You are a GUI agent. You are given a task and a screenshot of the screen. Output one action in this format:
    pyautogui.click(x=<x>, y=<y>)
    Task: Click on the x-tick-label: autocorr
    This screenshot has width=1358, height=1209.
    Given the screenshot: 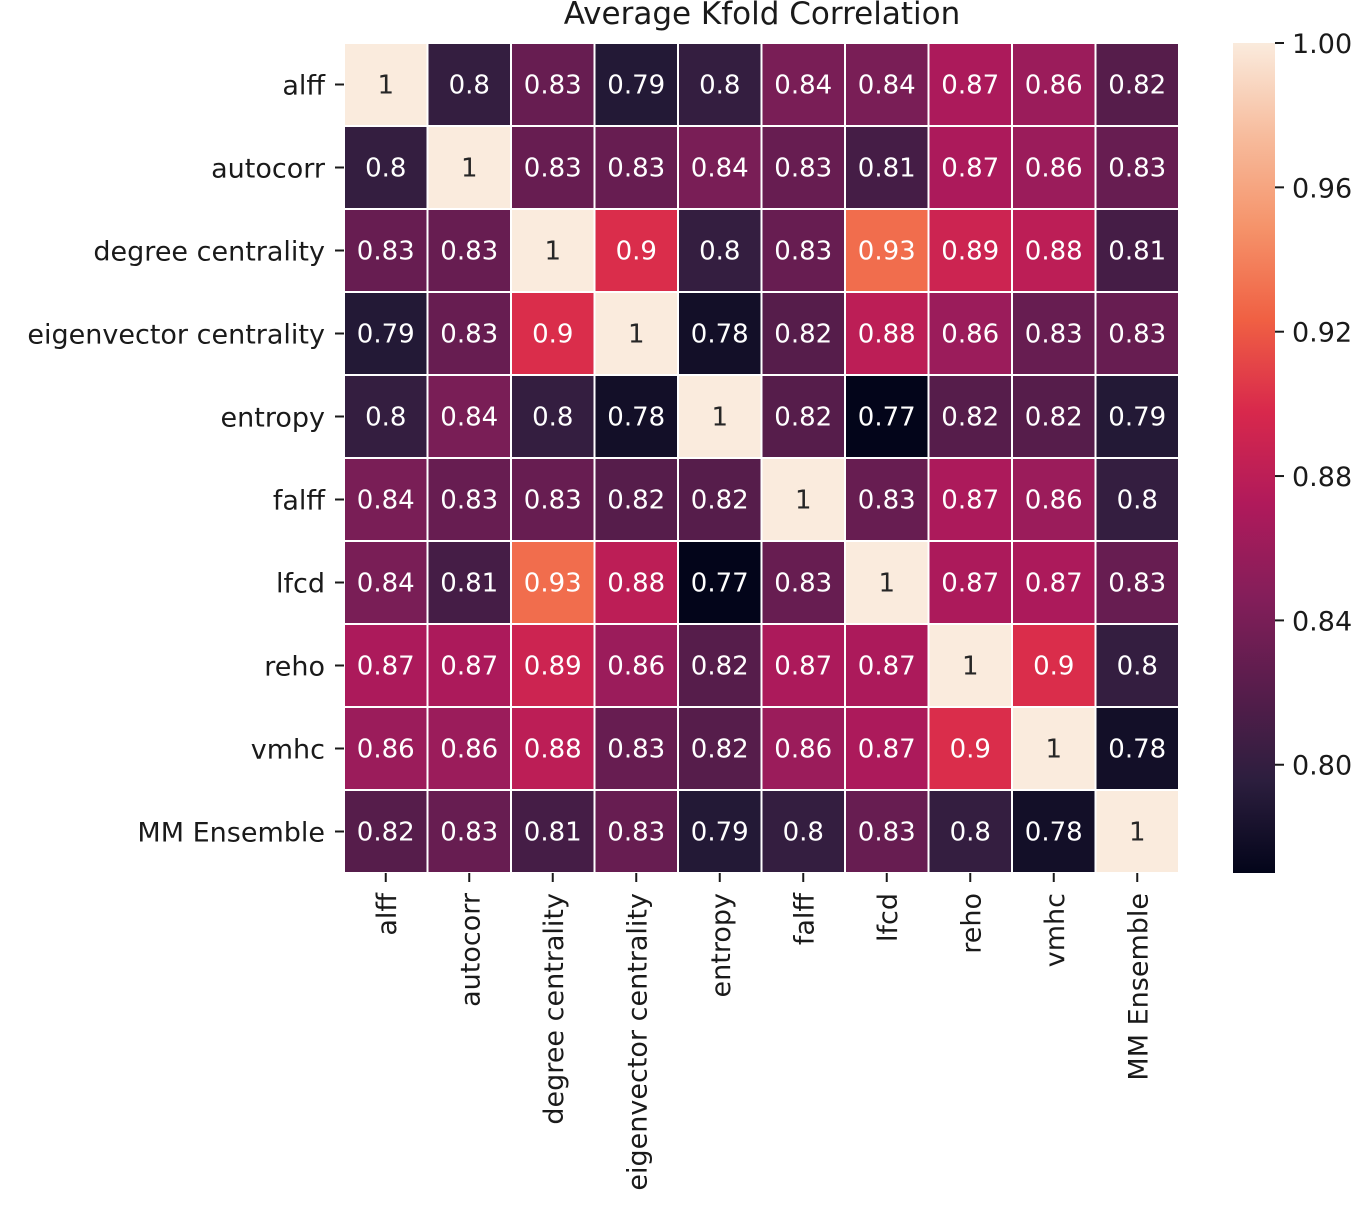 What is the action you would take?
    pyautogui.click(x=470, y=949)
    